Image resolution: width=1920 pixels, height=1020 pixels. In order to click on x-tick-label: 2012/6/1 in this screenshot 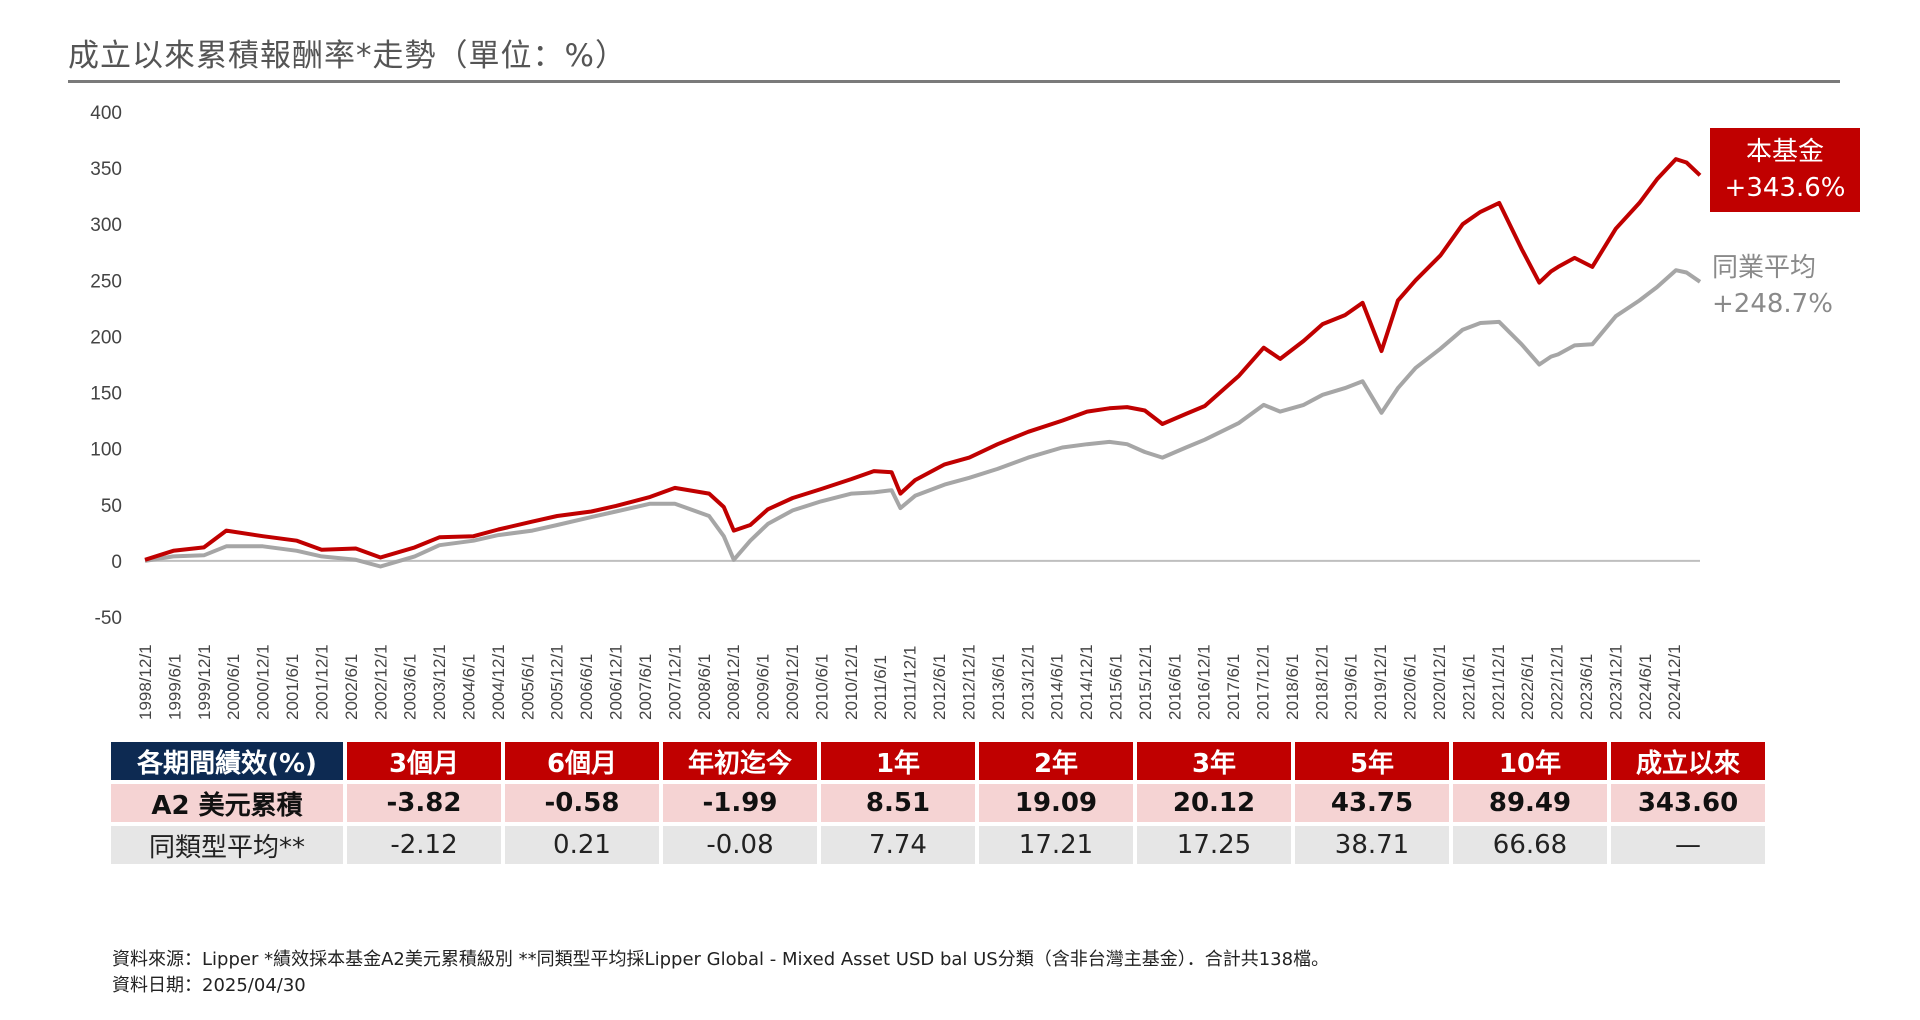, I will do `click(939, 687)`.